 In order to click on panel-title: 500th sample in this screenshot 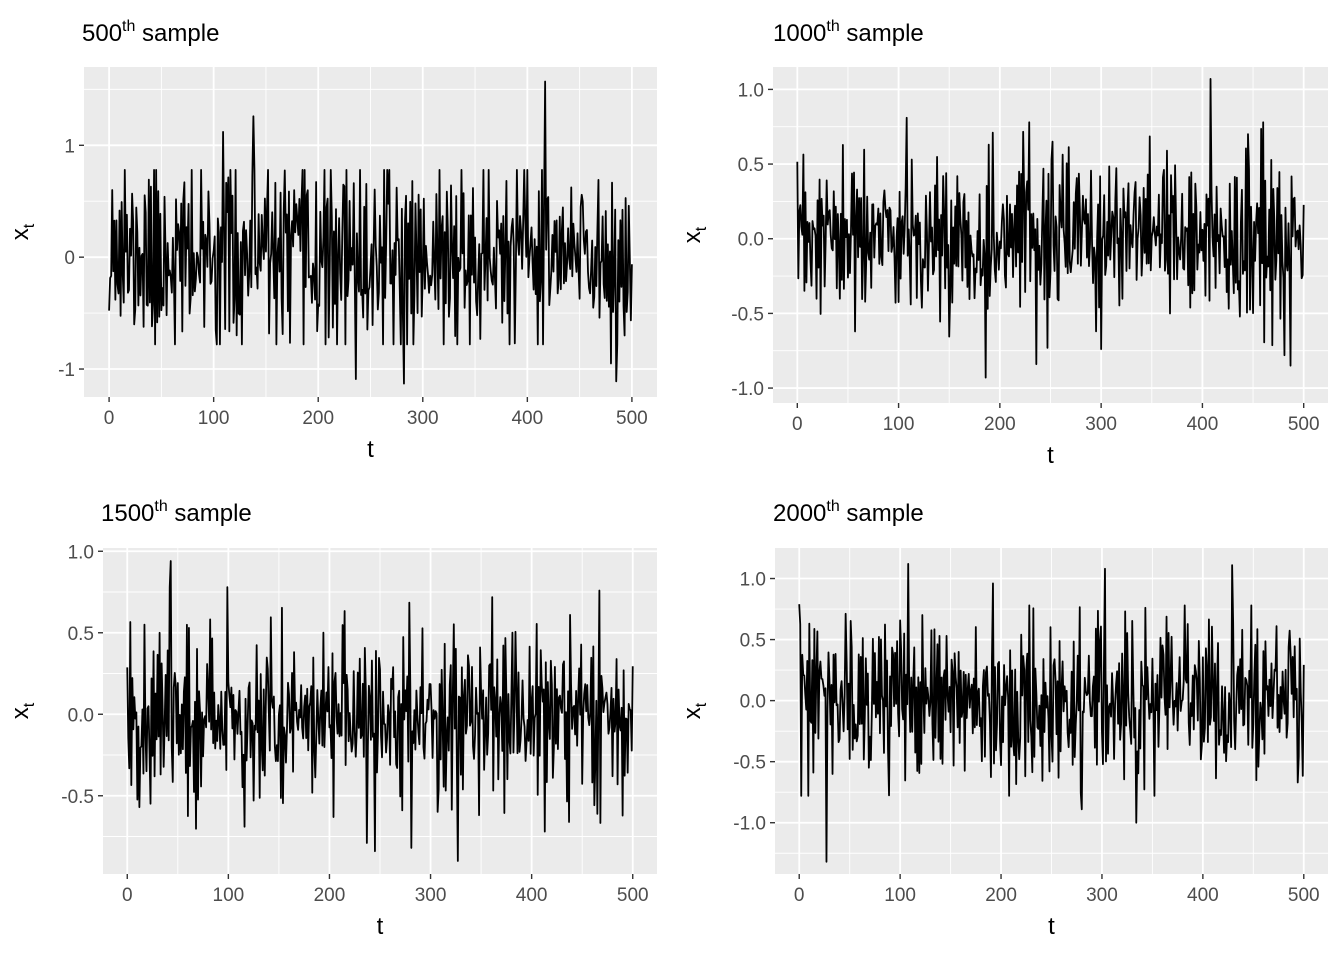, I will do `click(150, 32)`.